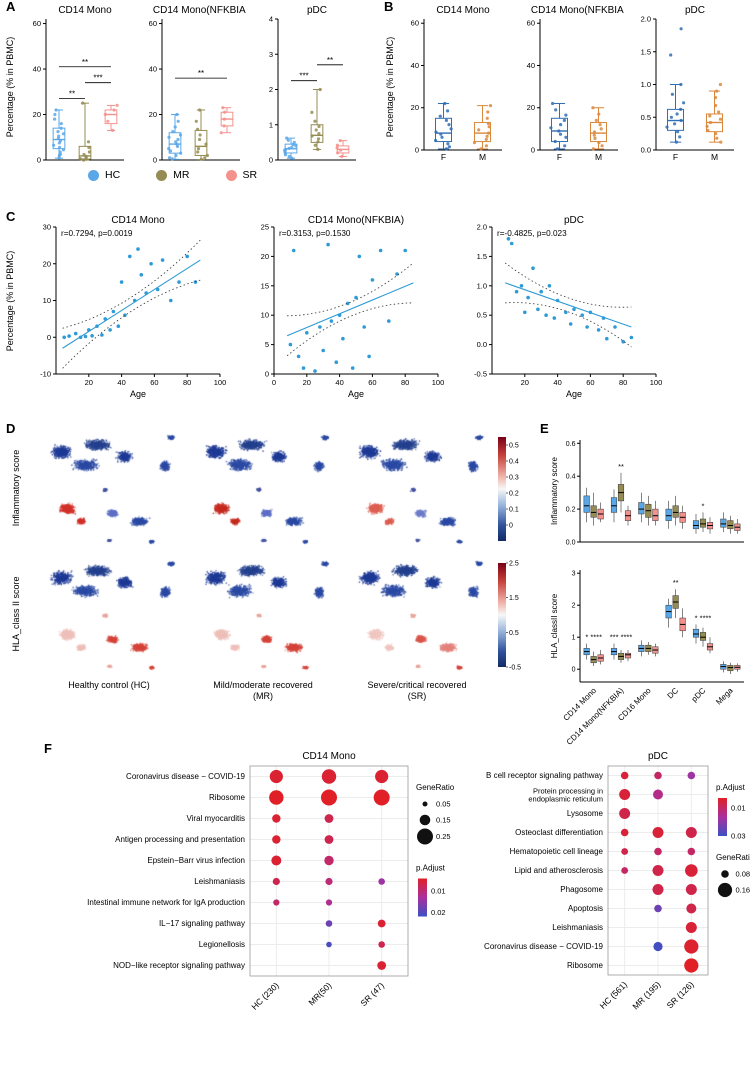 The image size is (753, 1066). I want to click on x-axis-label: Age, so click(356, 394).